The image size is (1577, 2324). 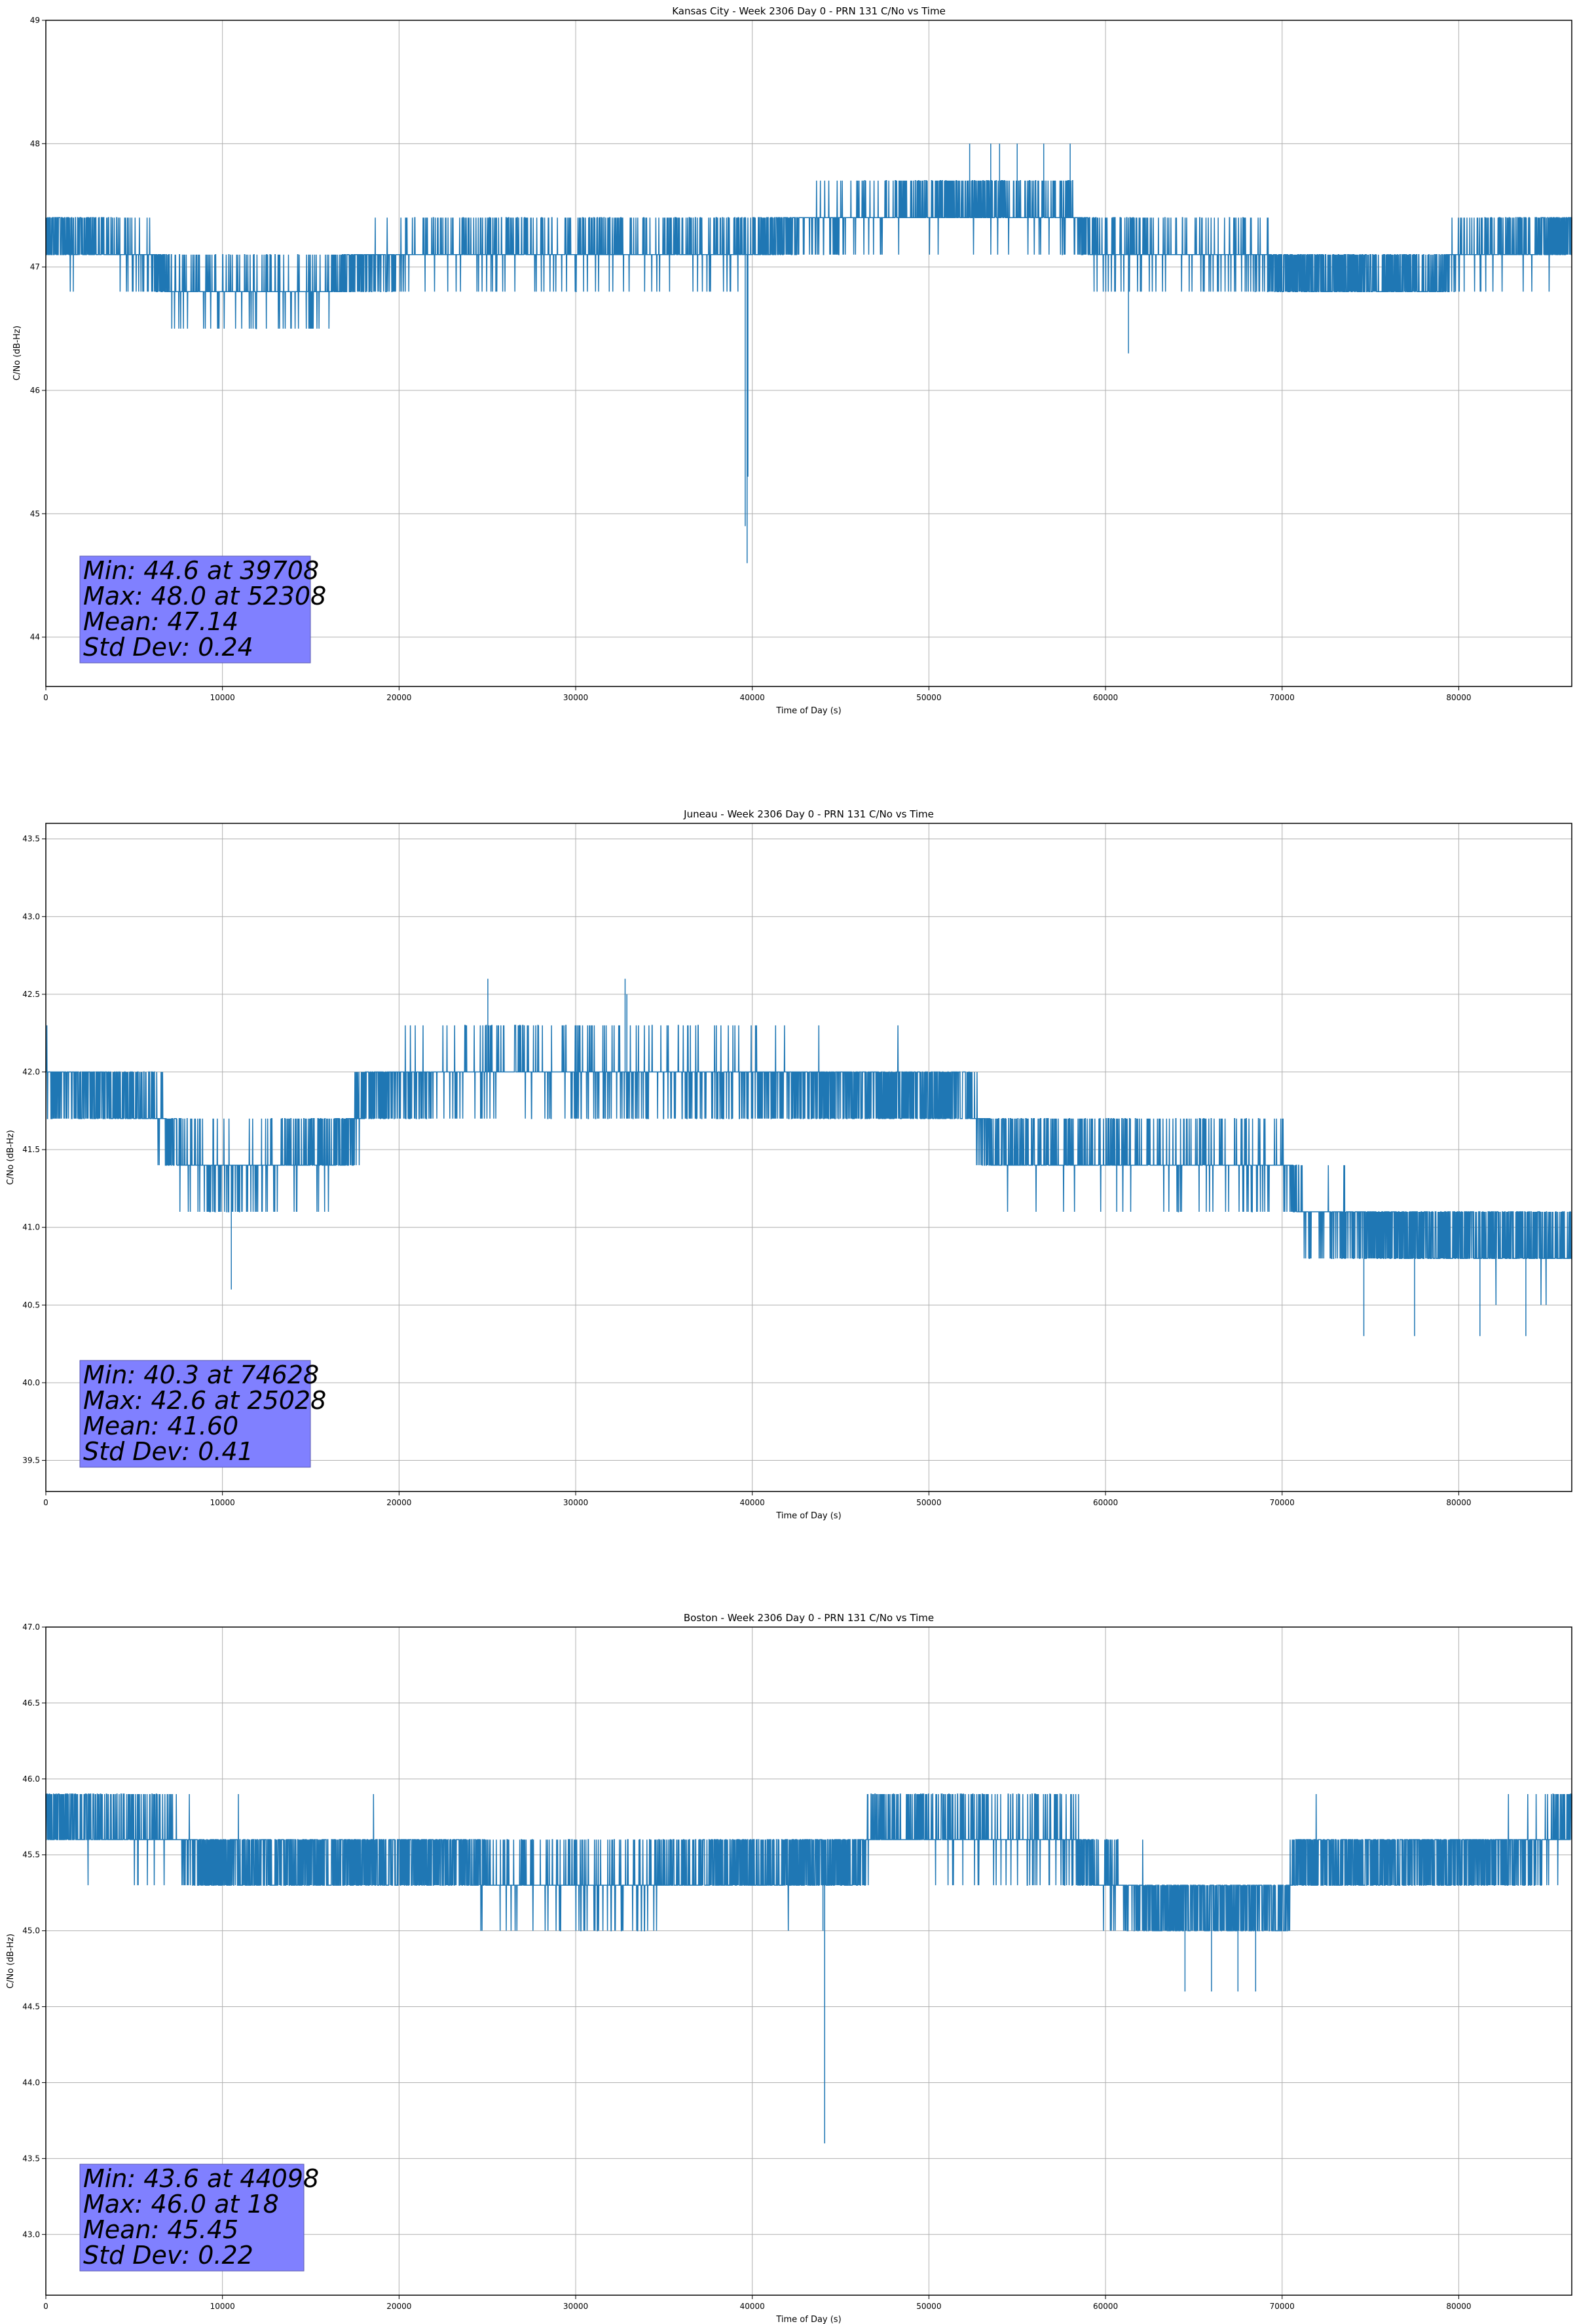 What do you see at coordinates (31, 994) in the screenshot?
I see `y-tick-label: 42.5` at bounding box center [31, 994].